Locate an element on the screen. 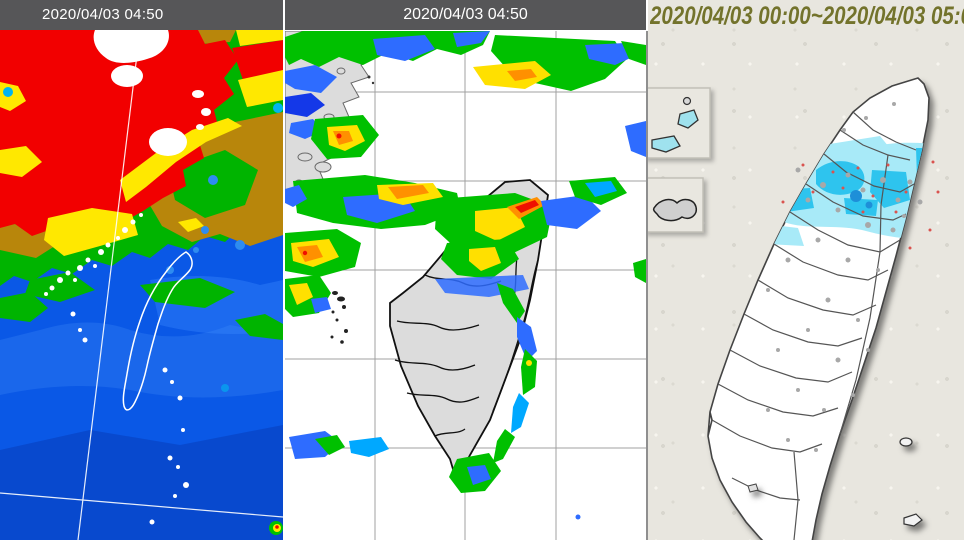 The image size is (964, 540). rainfall-time-range: 2020/04/03 00:00~2020/04/03 05:00 is located at coordinates (807, 16).